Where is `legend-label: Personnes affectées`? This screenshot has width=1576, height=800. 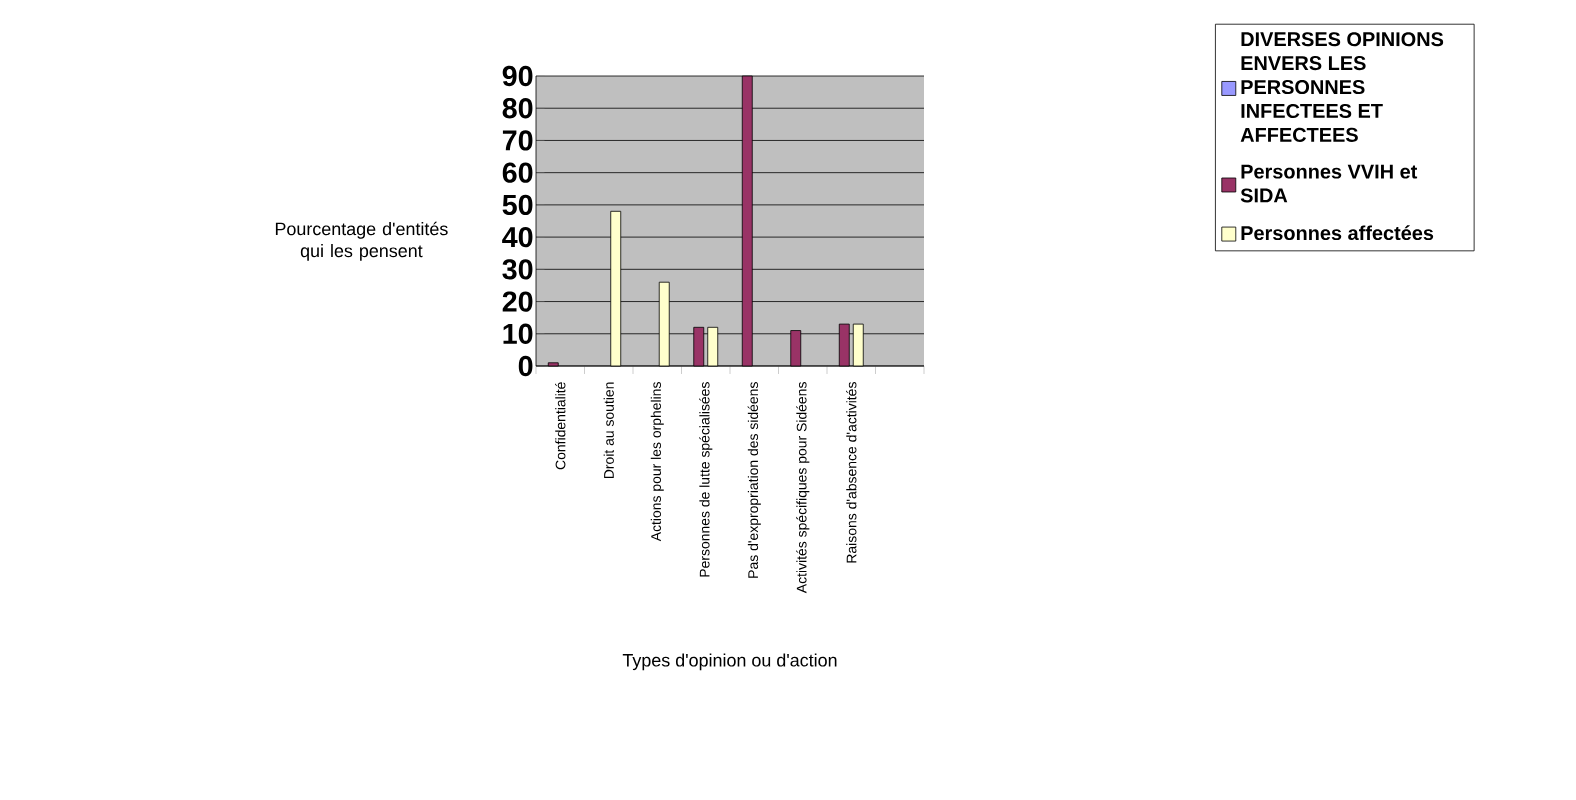
legend-label: Personnes affectées is located at coordinates (1337, 233).